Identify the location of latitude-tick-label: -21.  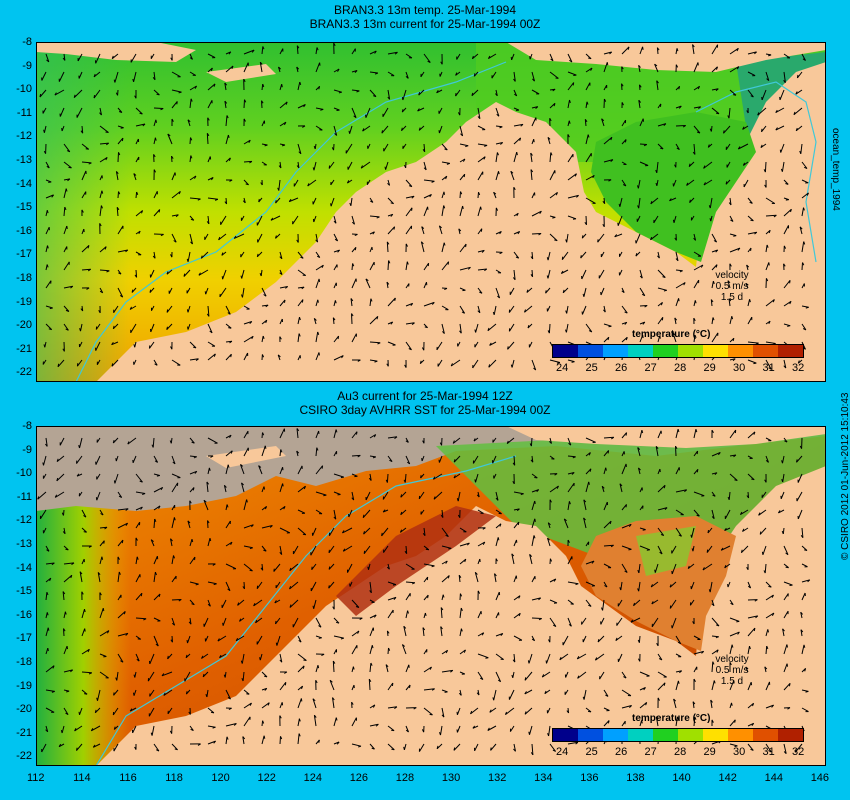
(24, 348).